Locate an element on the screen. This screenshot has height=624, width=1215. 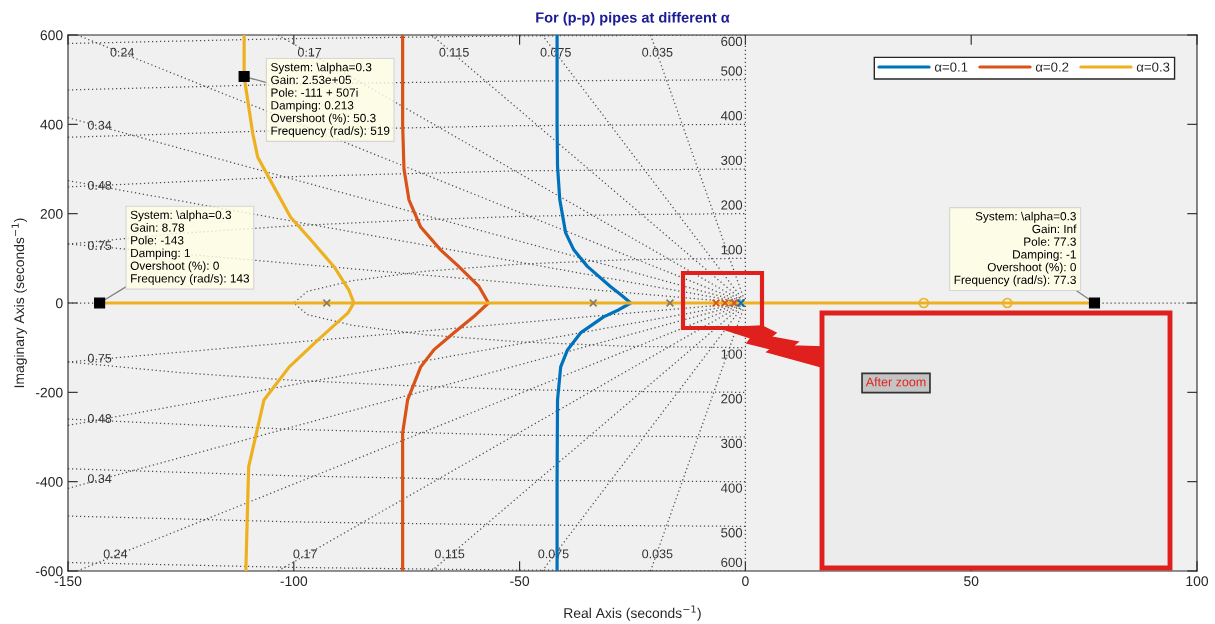
y-tick-label: 0 is located at coordinates (59, 303).